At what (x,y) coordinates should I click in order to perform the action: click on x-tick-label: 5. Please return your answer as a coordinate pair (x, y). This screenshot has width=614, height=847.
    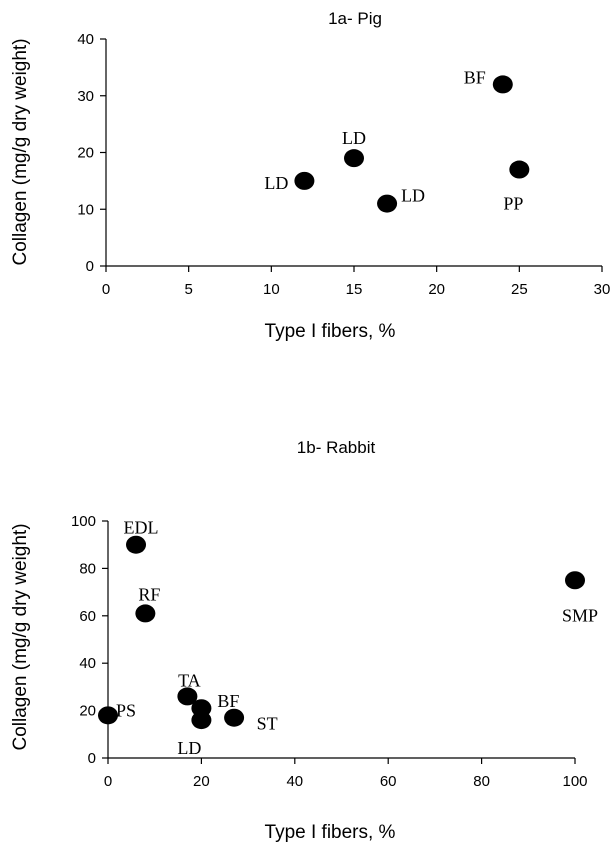
    Looking at the image, I should click on (188, 289).